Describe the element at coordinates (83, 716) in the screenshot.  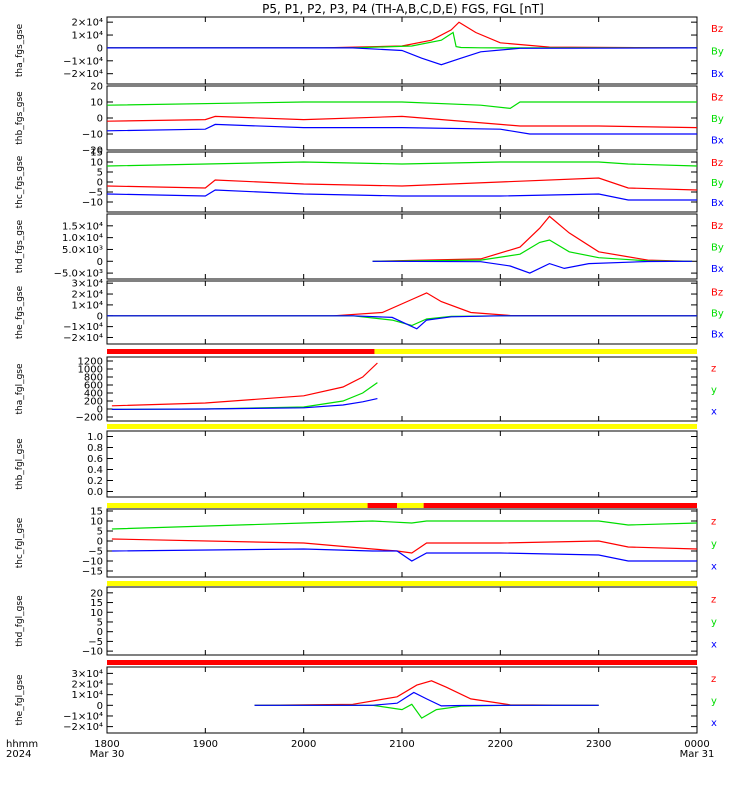
I see `ytick-label: −1×10⁴` at that location.